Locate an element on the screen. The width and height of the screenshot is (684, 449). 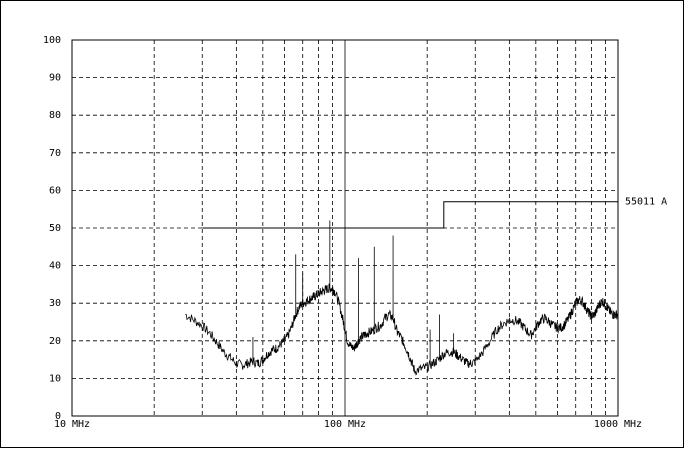
series-layer is located at coordinates (402, 329).